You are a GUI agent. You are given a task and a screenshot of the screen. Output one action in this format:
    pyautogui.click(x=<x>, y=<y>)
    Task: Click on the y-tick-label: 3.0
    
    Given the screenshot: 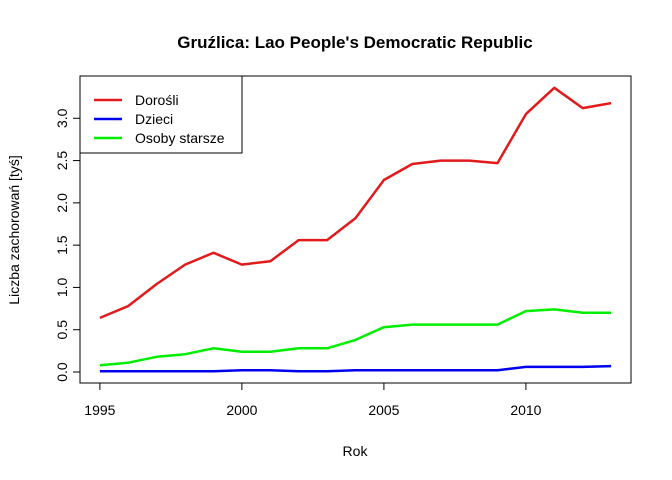 What is the action you would take?
    pyautogui.click(x=62, y=118)
    